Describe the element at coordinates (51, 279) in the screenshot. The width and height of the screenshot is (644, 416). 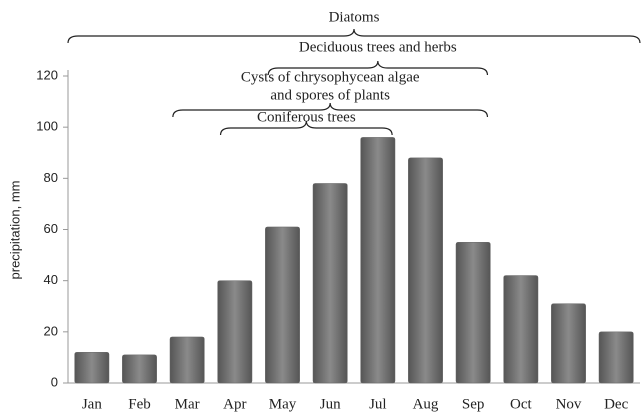
I see `y-tick-label: 40` at that location.